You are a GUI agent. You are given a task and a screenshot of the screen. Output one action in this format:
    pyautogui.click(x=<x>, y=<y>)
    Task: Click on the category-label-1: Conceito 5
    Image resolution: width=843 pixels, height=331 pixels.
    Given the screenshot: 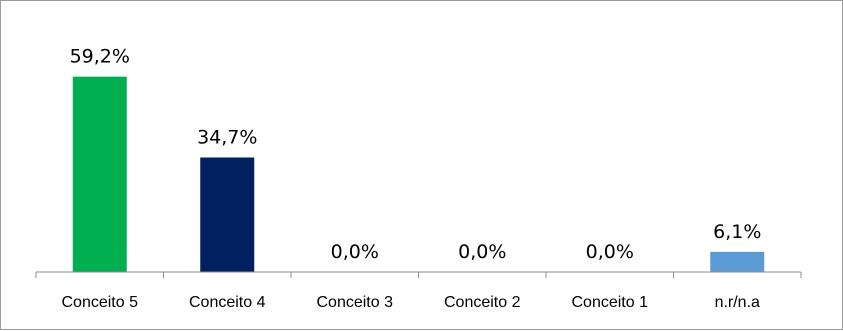 What is the action you would take?
    pyautogui.click(x=100, y=302)
    